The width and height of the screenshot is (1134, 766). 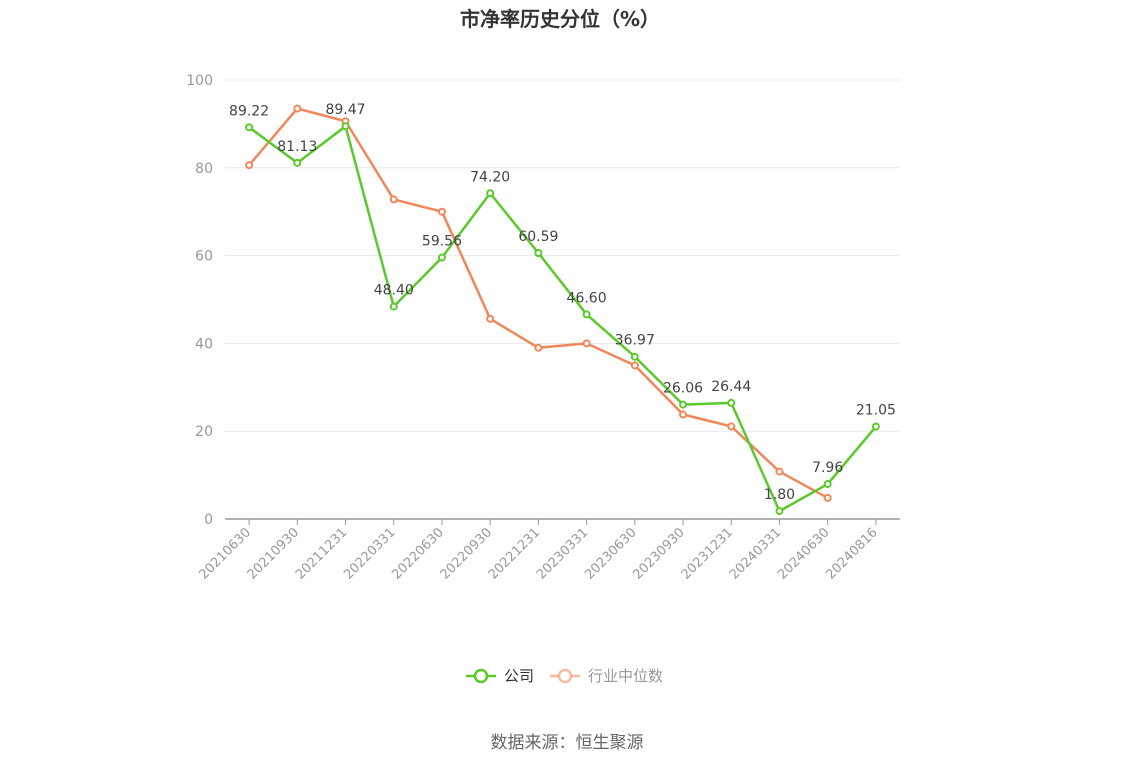 I want to click on x-tick-label: 20210930, so click(x=273, y=553).